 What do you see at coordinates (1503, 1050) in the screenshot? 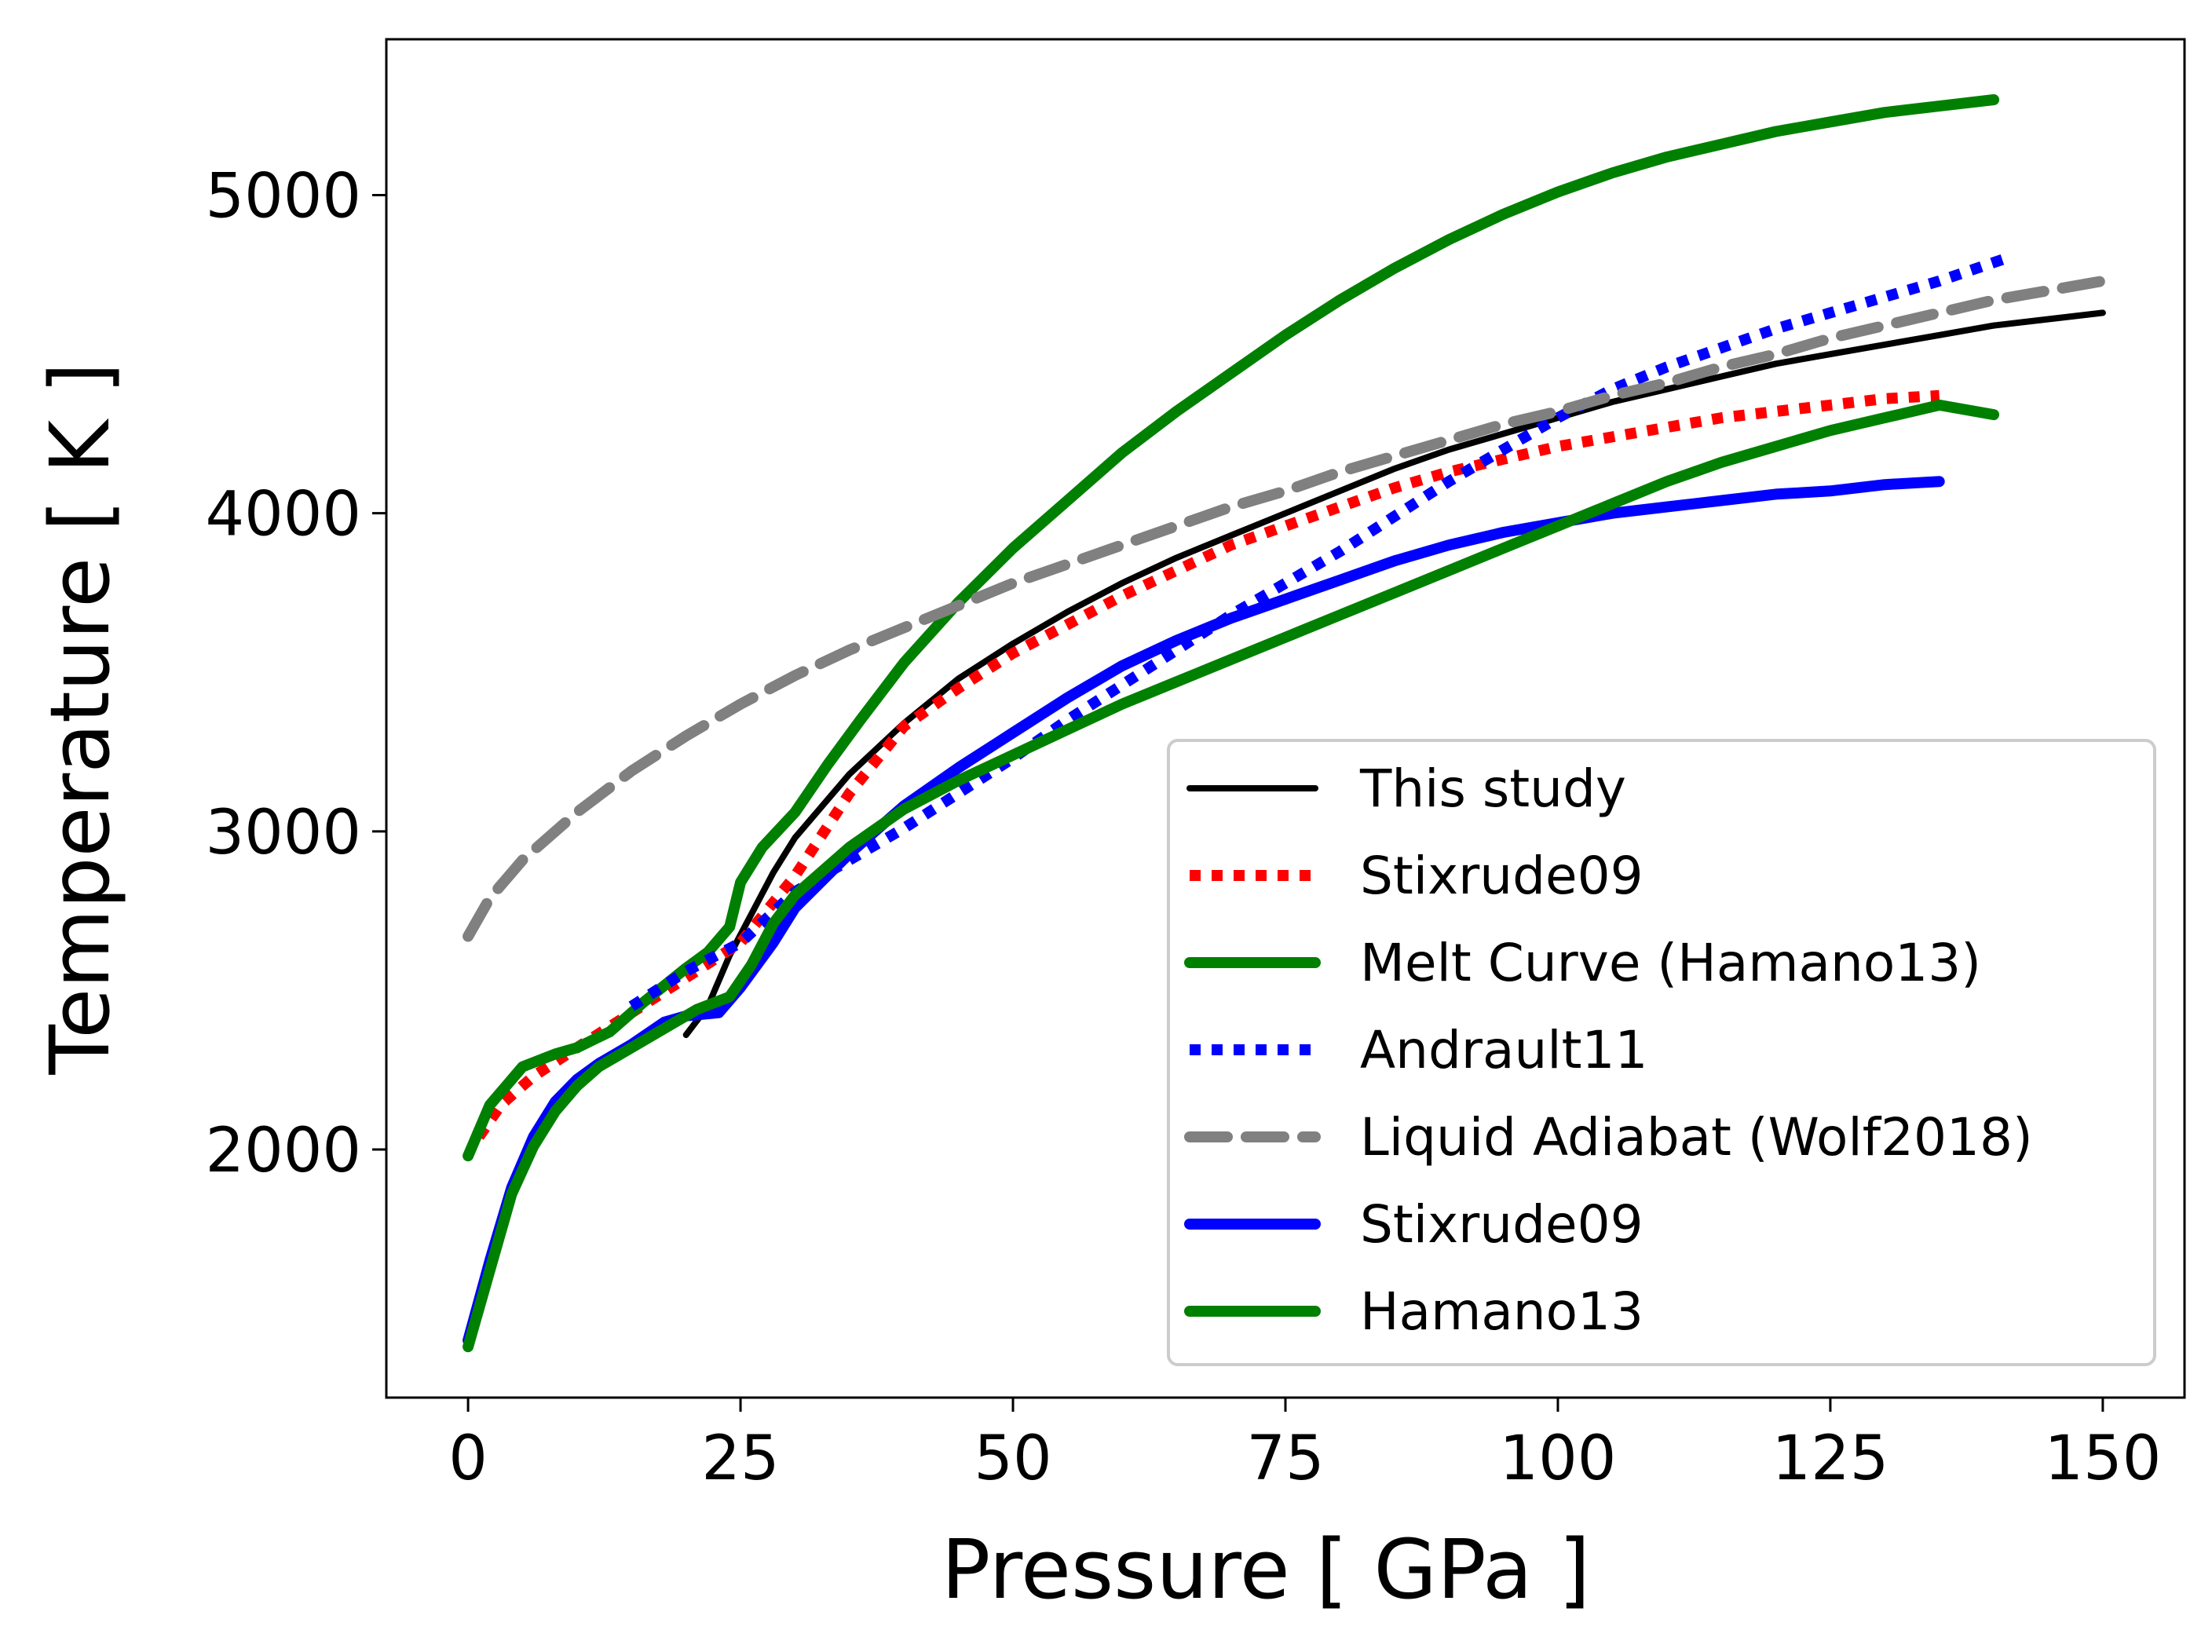
I see `legend-label: Andrault11` at bounding box center [1503, 1050].